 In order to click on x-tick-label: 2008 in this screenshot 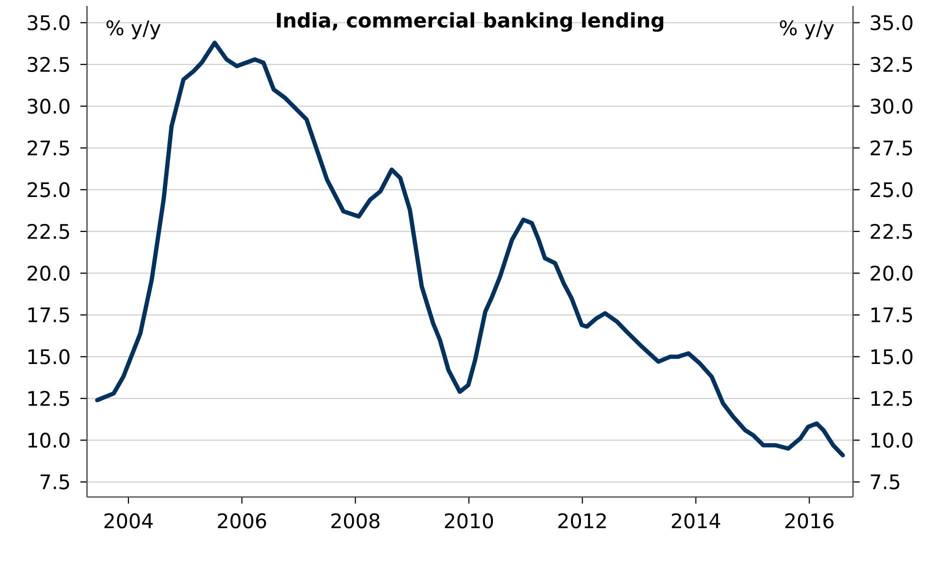, I will do `click(355, 520)`.